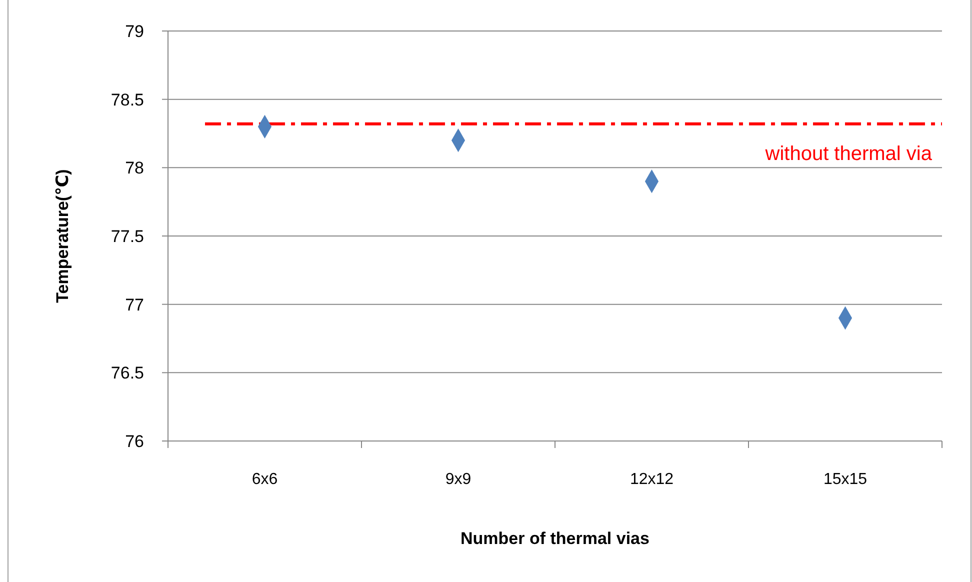 The height and width of the screenshot is (582, 972). I want to click on y-tick-label: 77, so click(134, 304).